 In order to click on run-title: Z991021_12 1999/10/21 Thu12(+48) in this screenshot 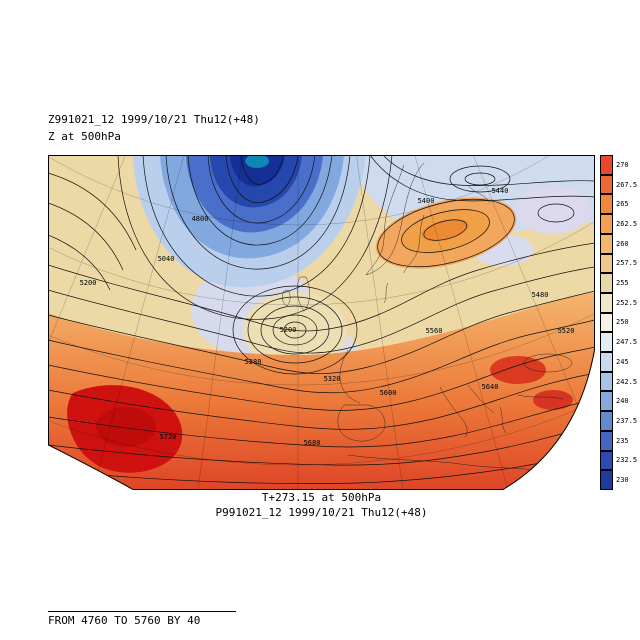, I will do `click(154, 119)`.